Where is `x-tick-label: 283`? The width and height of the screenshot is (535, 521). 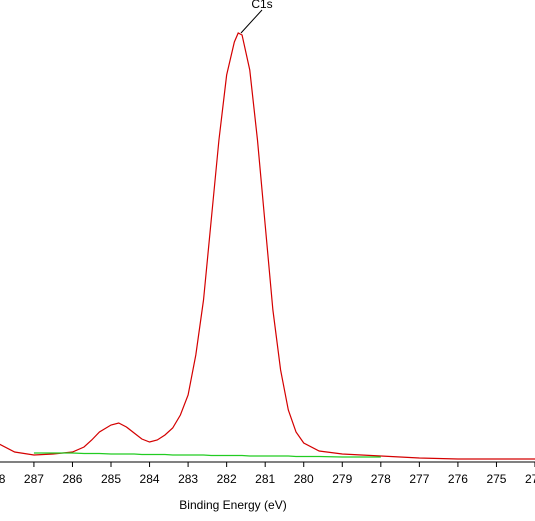 x-tick-label: 283 is located at coordinates (188, 479).